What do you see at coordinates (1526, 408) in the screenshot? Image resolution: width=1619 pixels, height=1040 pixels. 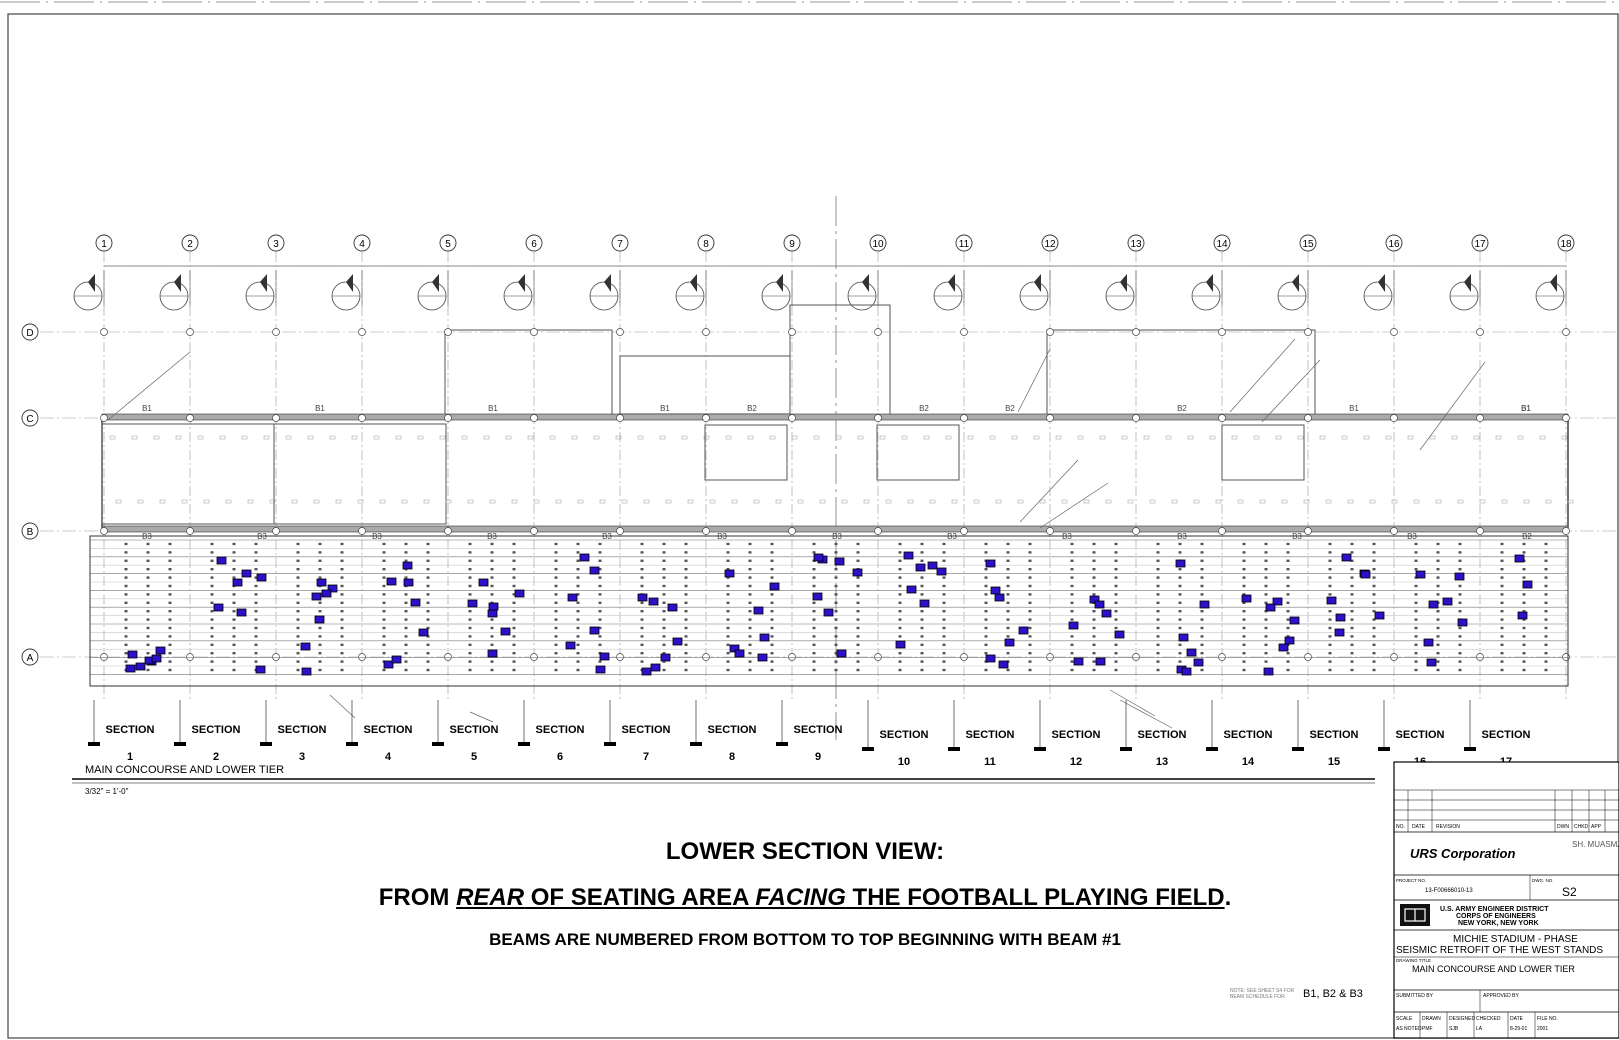 I see `c-beam-label: B1` at bounding box center [1526, 408].